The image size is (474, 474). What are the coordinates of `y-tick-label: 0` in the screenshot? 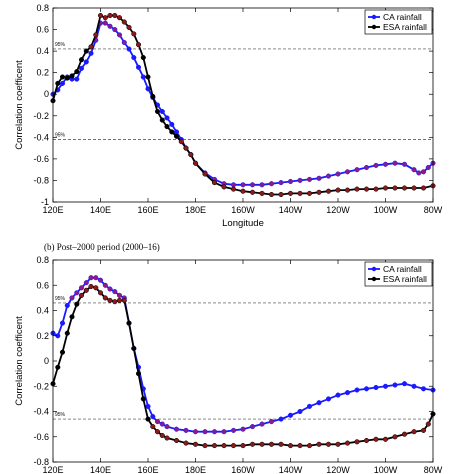 It's located at (46, 361).